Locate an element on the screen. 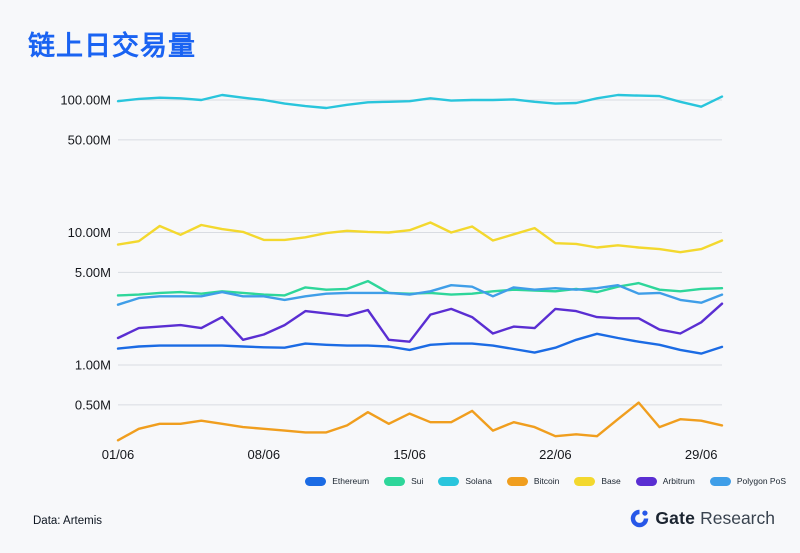 Image resolution: width=800 pixels, height=553 pixels. legend-item-ethereum: Ethereum is located at coordinates (337, 481).